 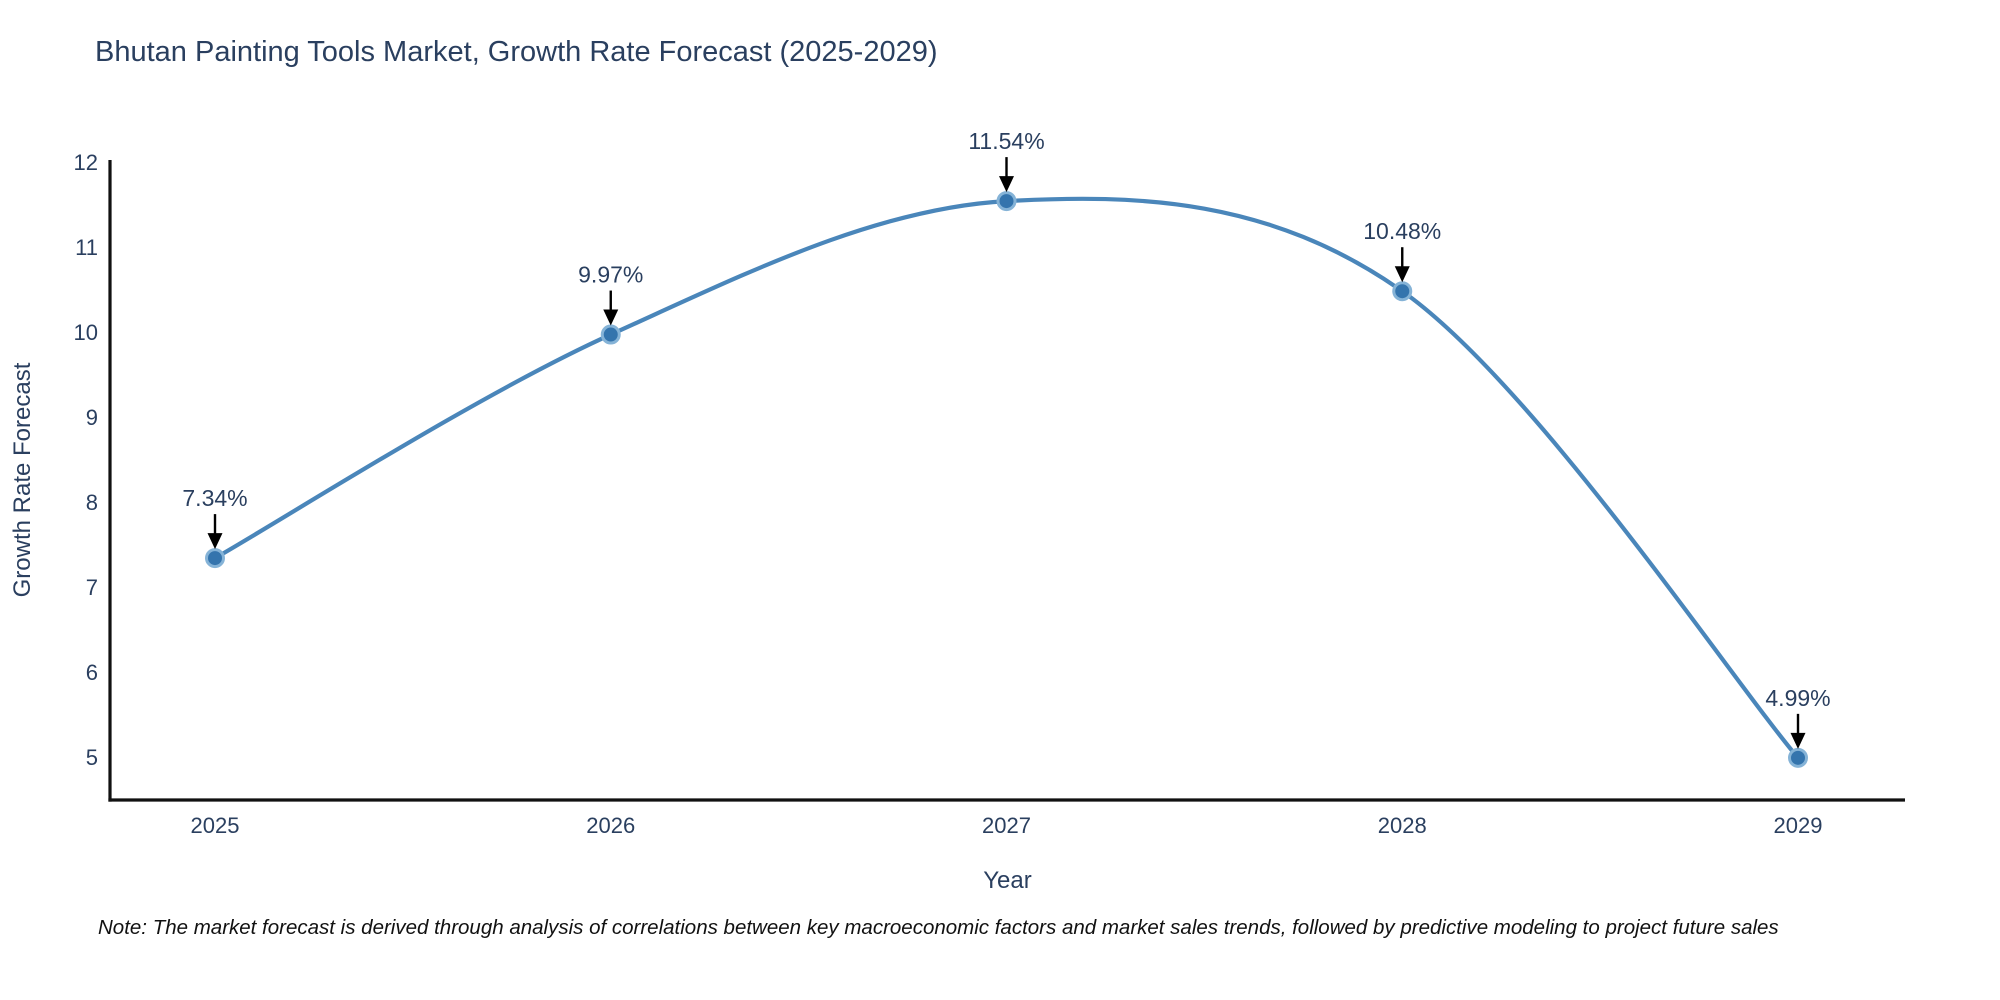 I want to click on data-point-label: 4.99%, so click(x=1797, y=698).